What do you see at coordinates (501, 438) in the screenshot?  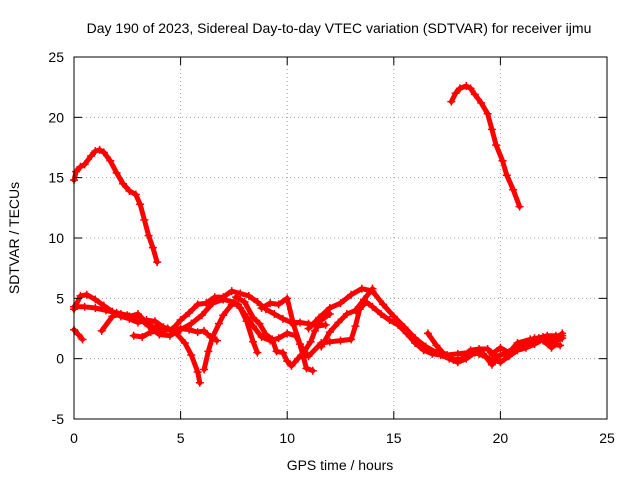 I see `x-tick-label: 20` at bounding box center [501, 438].